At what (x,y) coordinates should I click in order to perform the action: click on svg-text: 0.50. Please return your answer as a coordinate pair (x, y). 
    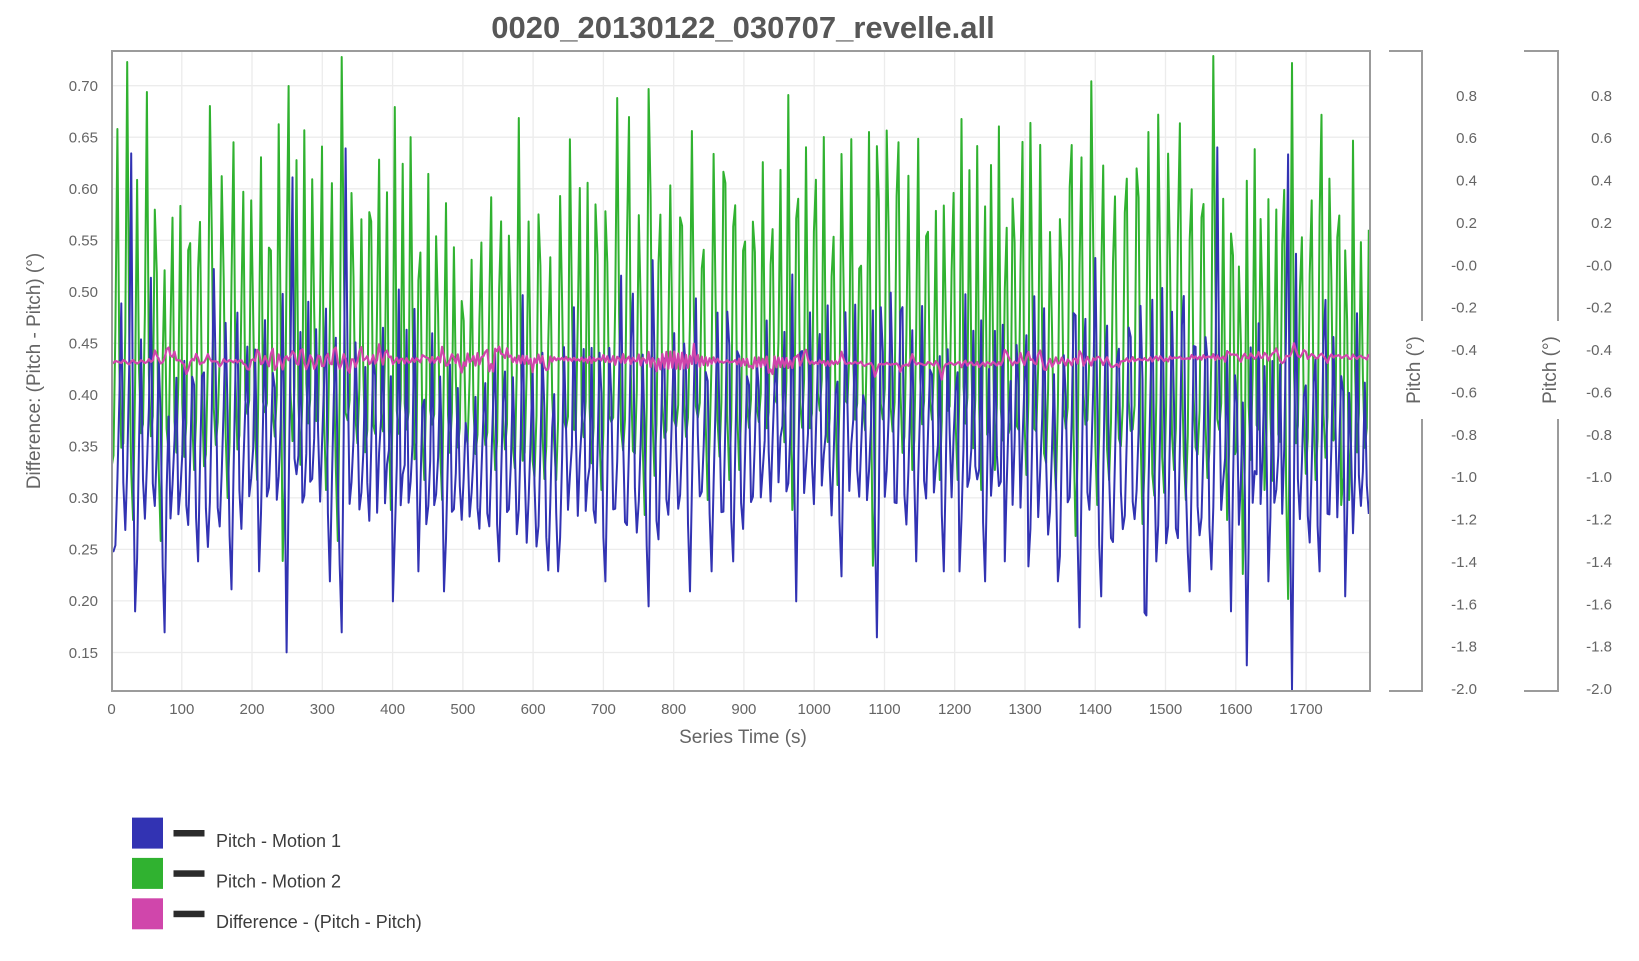
    Looking at the image, I should click on (83, 292).